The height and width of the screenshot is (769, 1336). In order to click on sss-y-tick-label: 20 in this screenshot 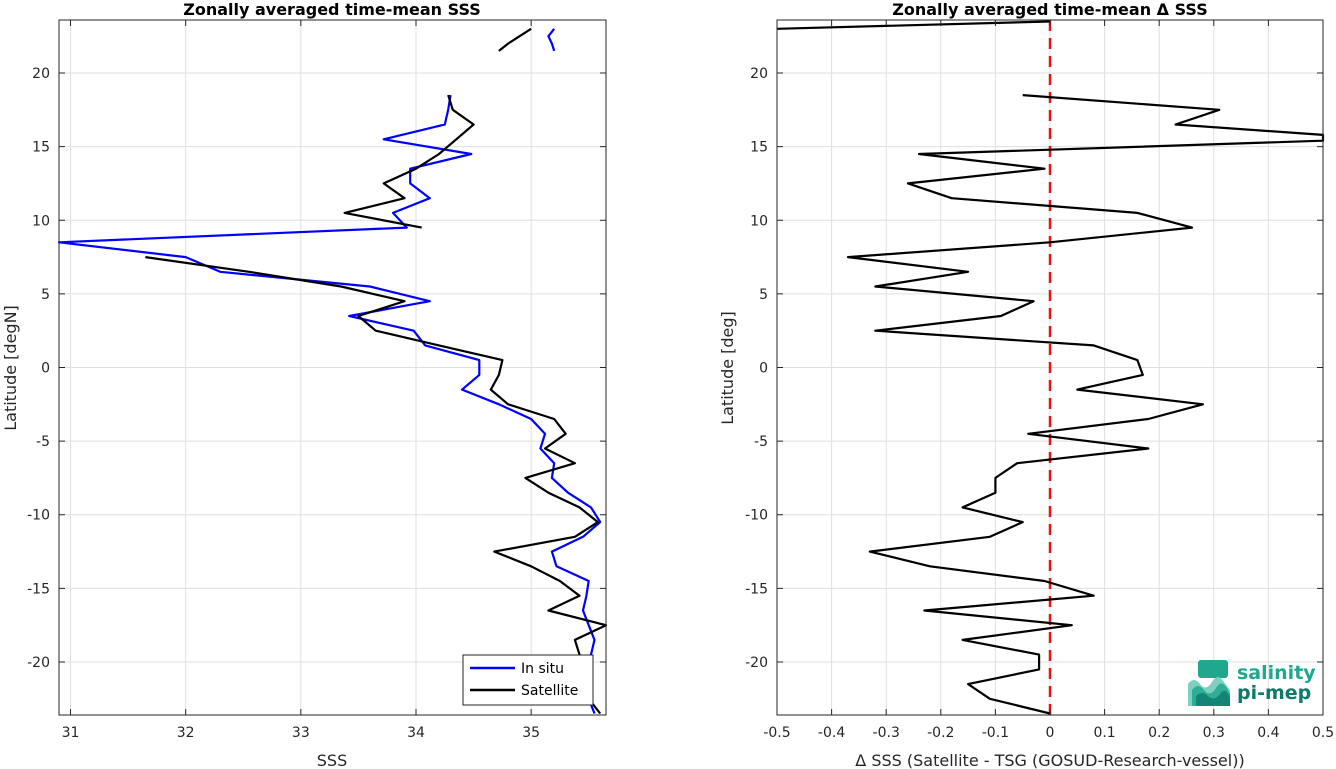, I will do `click(41, 74)`.